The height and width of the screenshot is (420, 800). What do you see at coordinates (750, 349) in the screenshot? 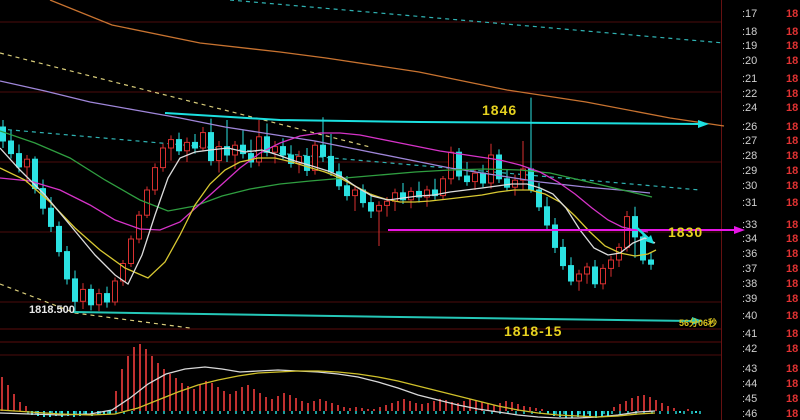
I see `trade-time: :42` at bounding box center [750, 349].